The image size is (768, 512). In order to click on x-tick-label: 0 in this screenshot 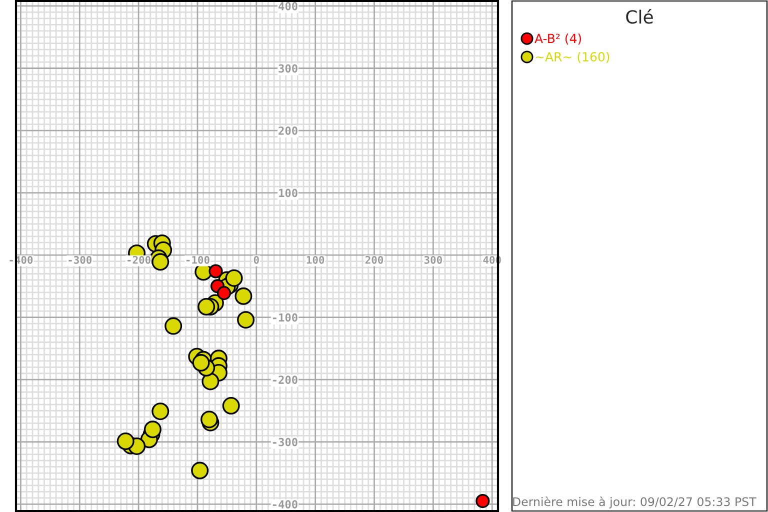, I will do `click(256, 260)`.